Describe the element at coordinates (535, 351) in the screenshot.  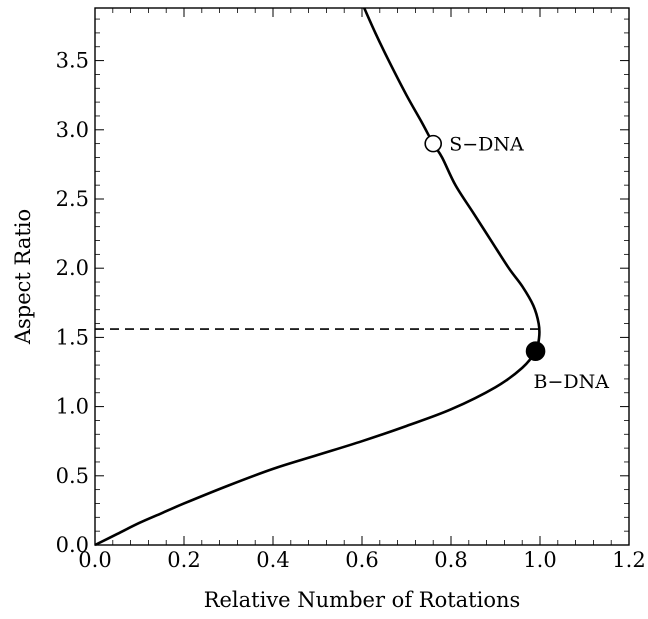
I see `b-dna-marker` at that location.